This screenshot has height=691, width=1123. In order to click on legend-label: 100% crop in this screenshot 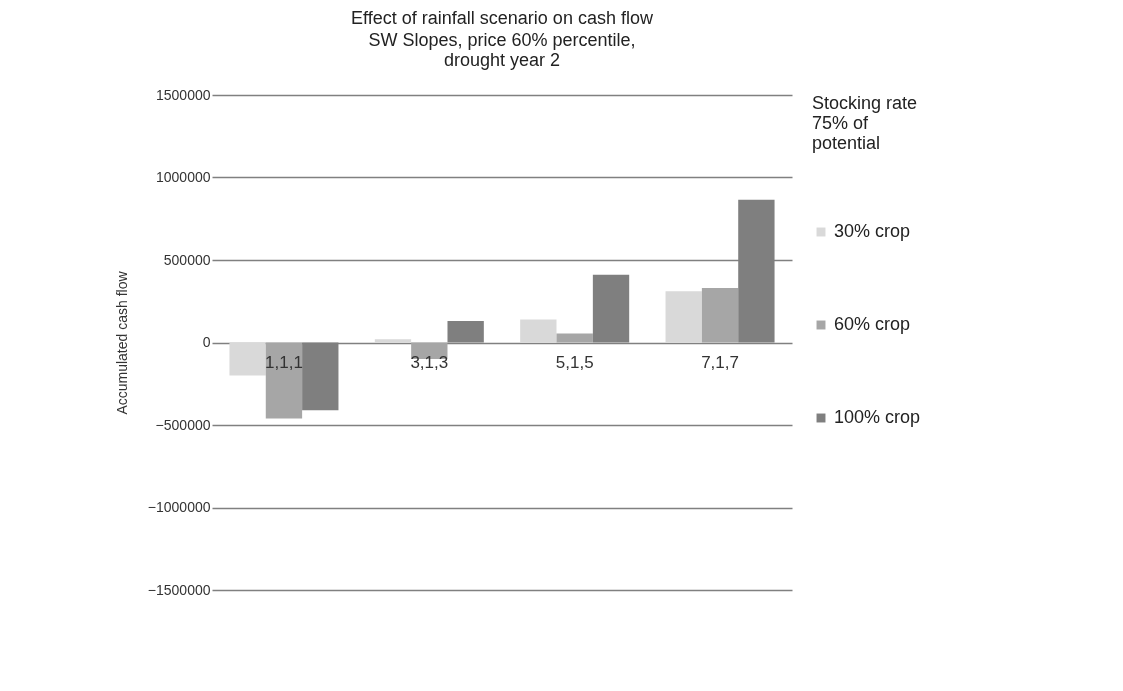, I will do `click(877, 417)`.